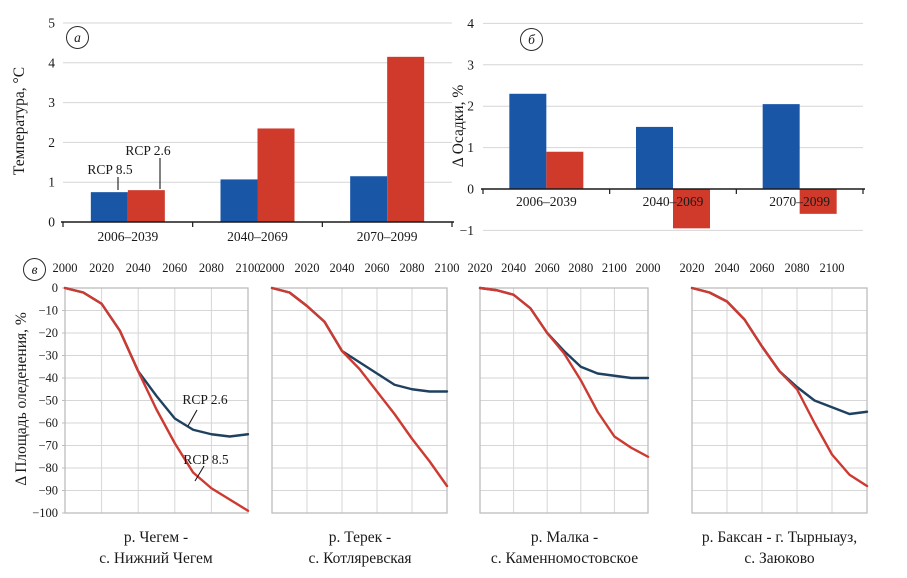 The width and height of the screenshot is (907, 578). I want to click on panel-v-marker: в, so click(34, 269).